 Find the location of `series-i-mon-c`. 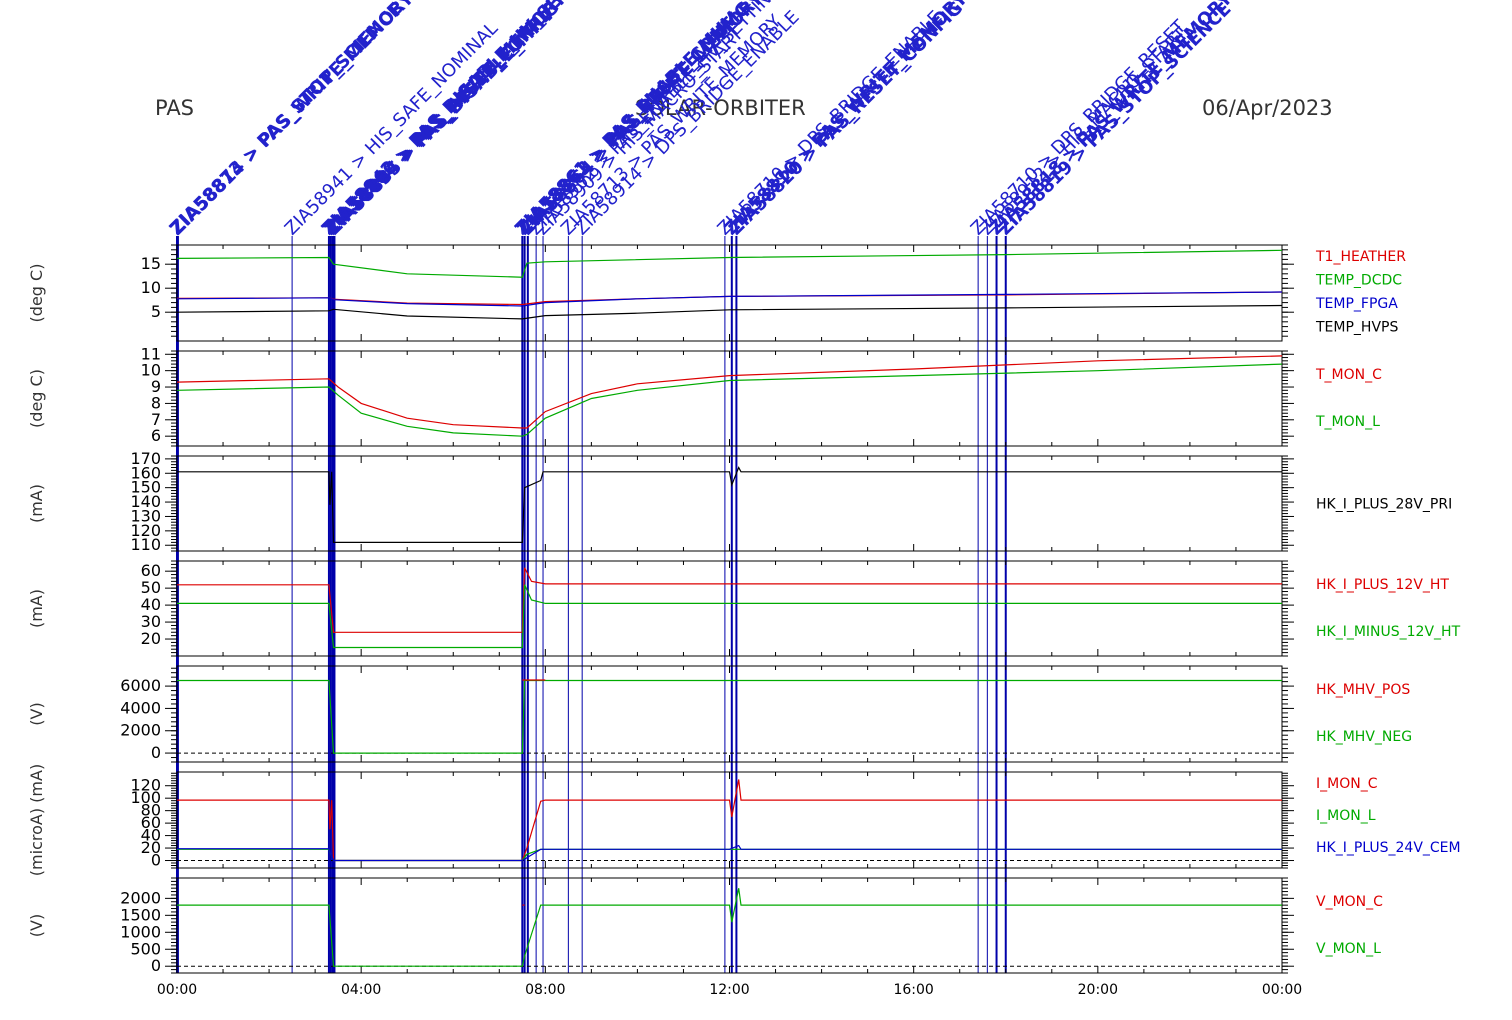

series-i-mon-c is located at coordinates (729, 820).